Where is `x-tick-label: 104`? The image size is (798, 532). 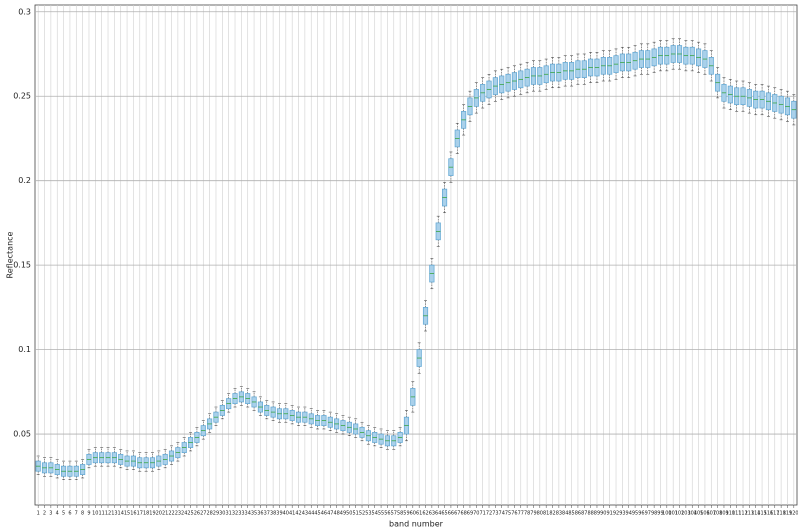 x-tick-label: 104 is located at coordinates (692, 514).